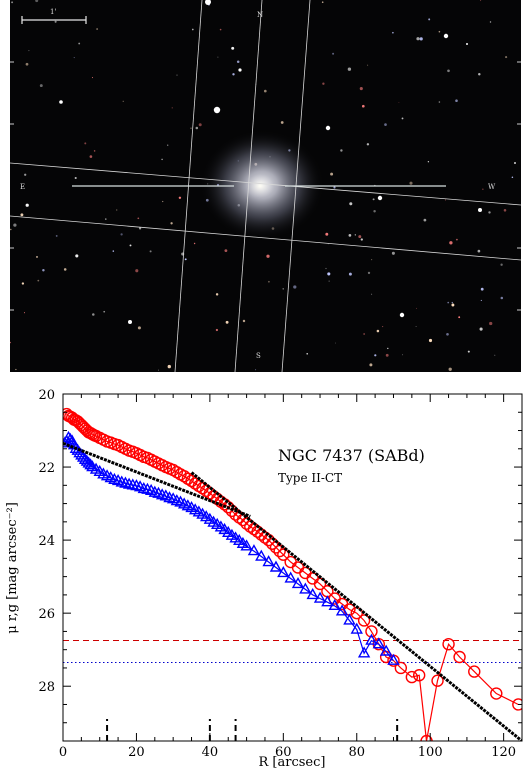 The height and width of the screenshot is (775, 525). I want to click on compass-south: S, so click(258, 356).